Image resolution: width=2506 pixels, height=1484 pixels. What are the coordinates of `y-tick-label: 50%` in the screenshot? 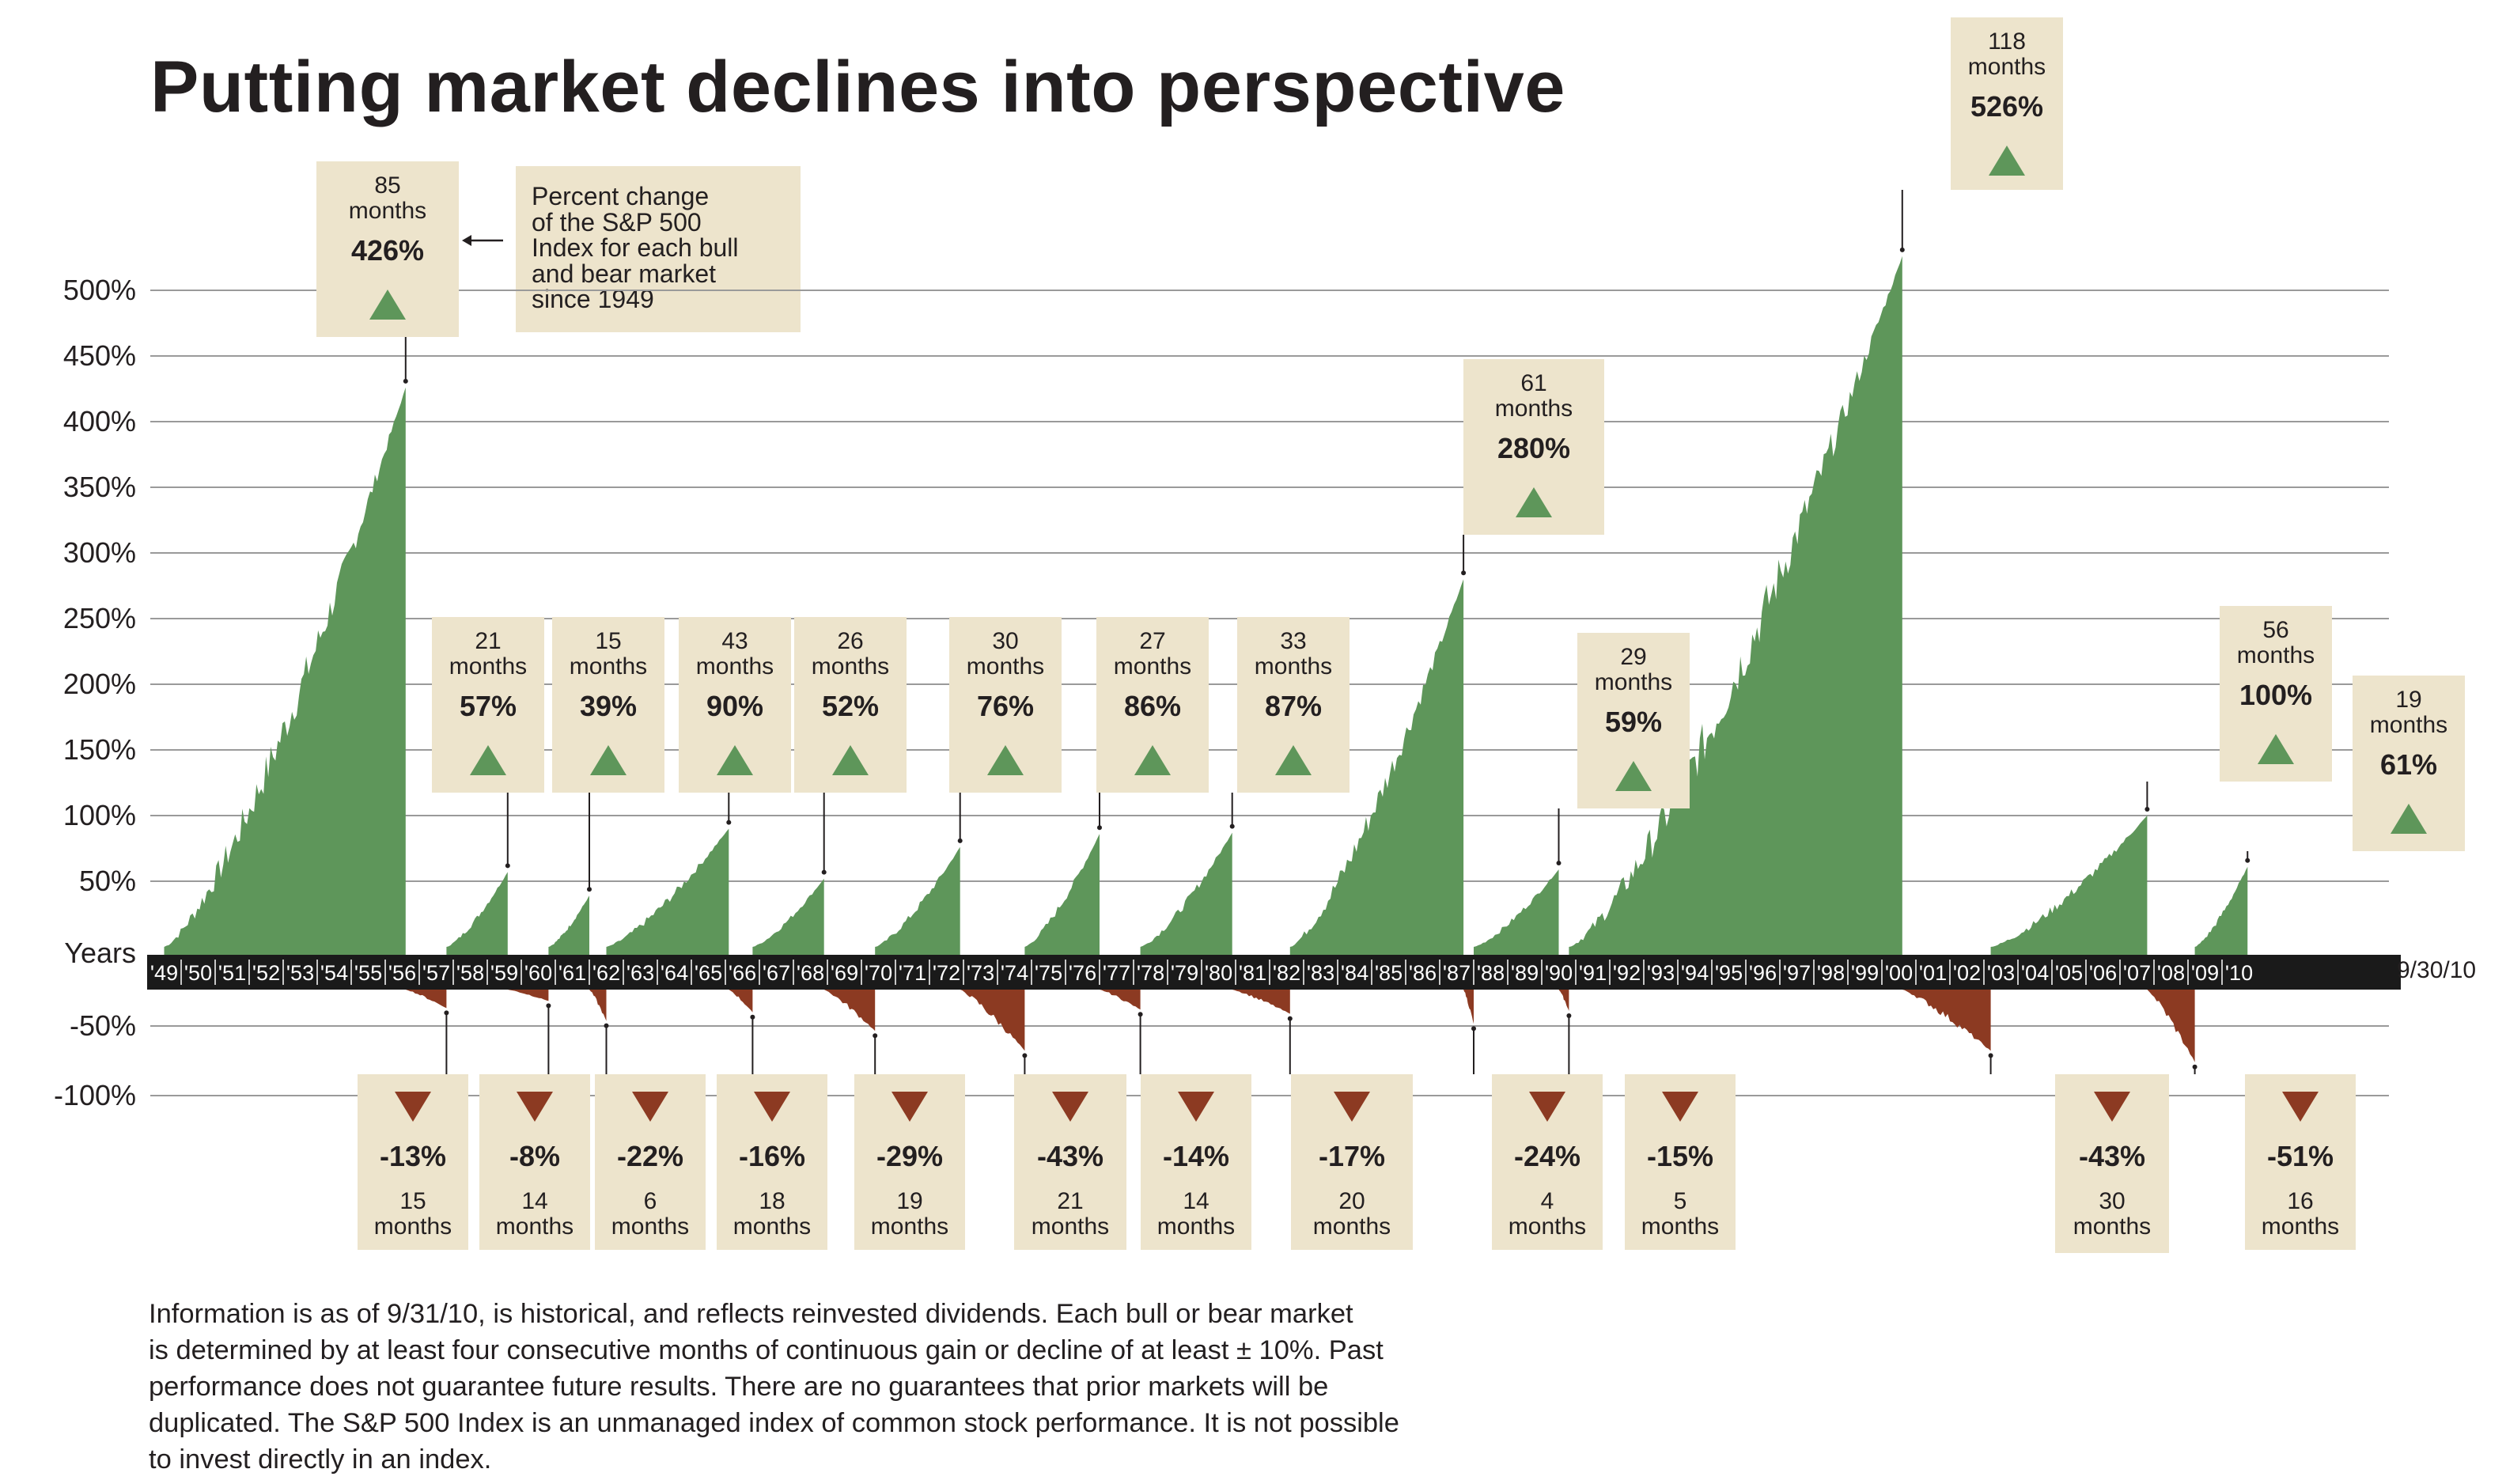 It's located at (107, 881).